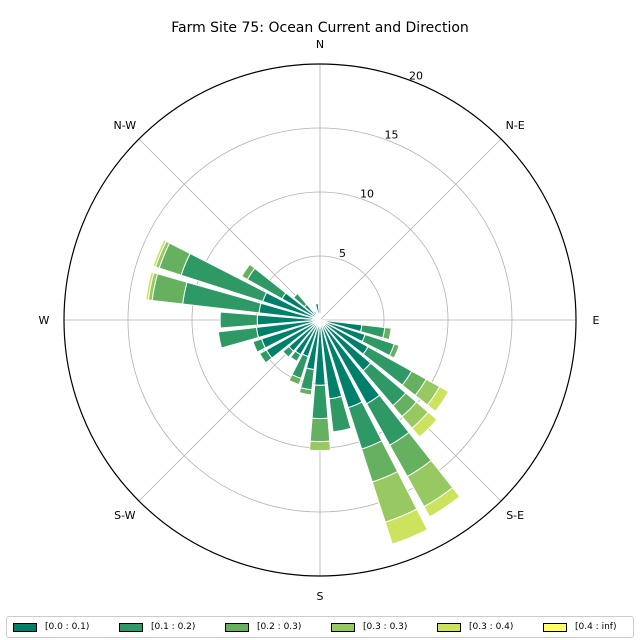 Image resolution: width=640 pixels, height=640 pixels. Describe the element at coordinates (491, 627) in the screenshot. I see `legend-label: [0.3 : 0.4)` at that location.